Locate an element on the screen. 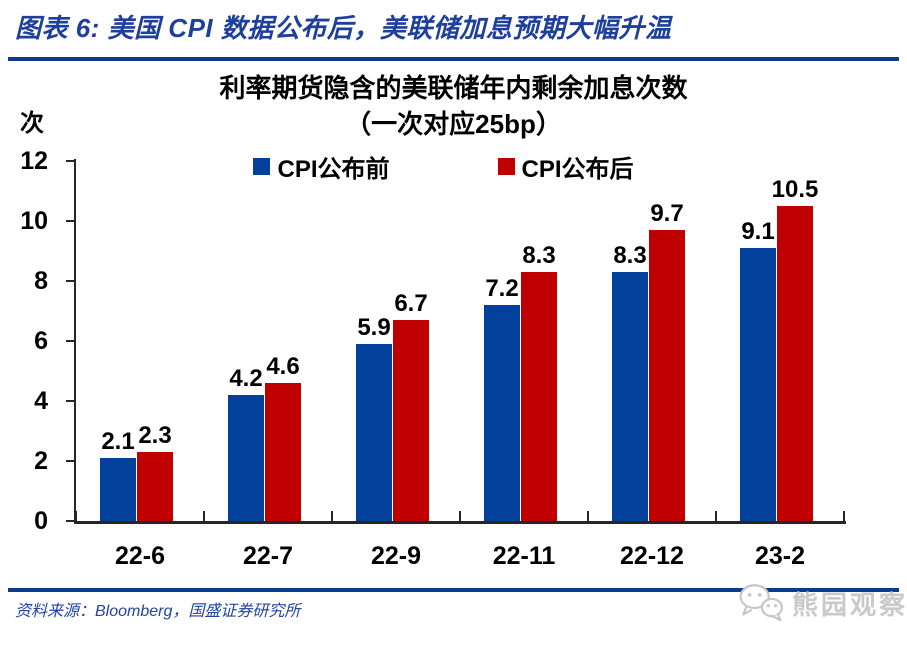  legend-label-cpi-after: CPI公布后 is located at coordinates (577, 169).